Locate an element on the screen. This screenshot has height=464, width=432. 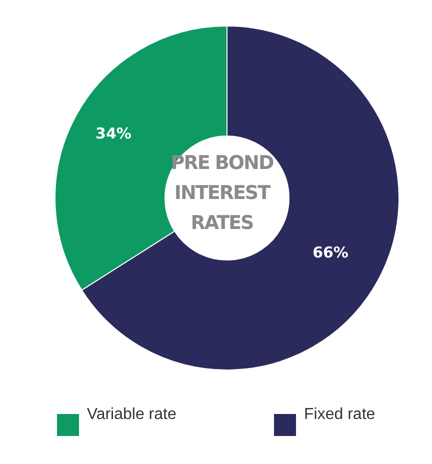
data-label: 34% is located at coordinates (114, 133).